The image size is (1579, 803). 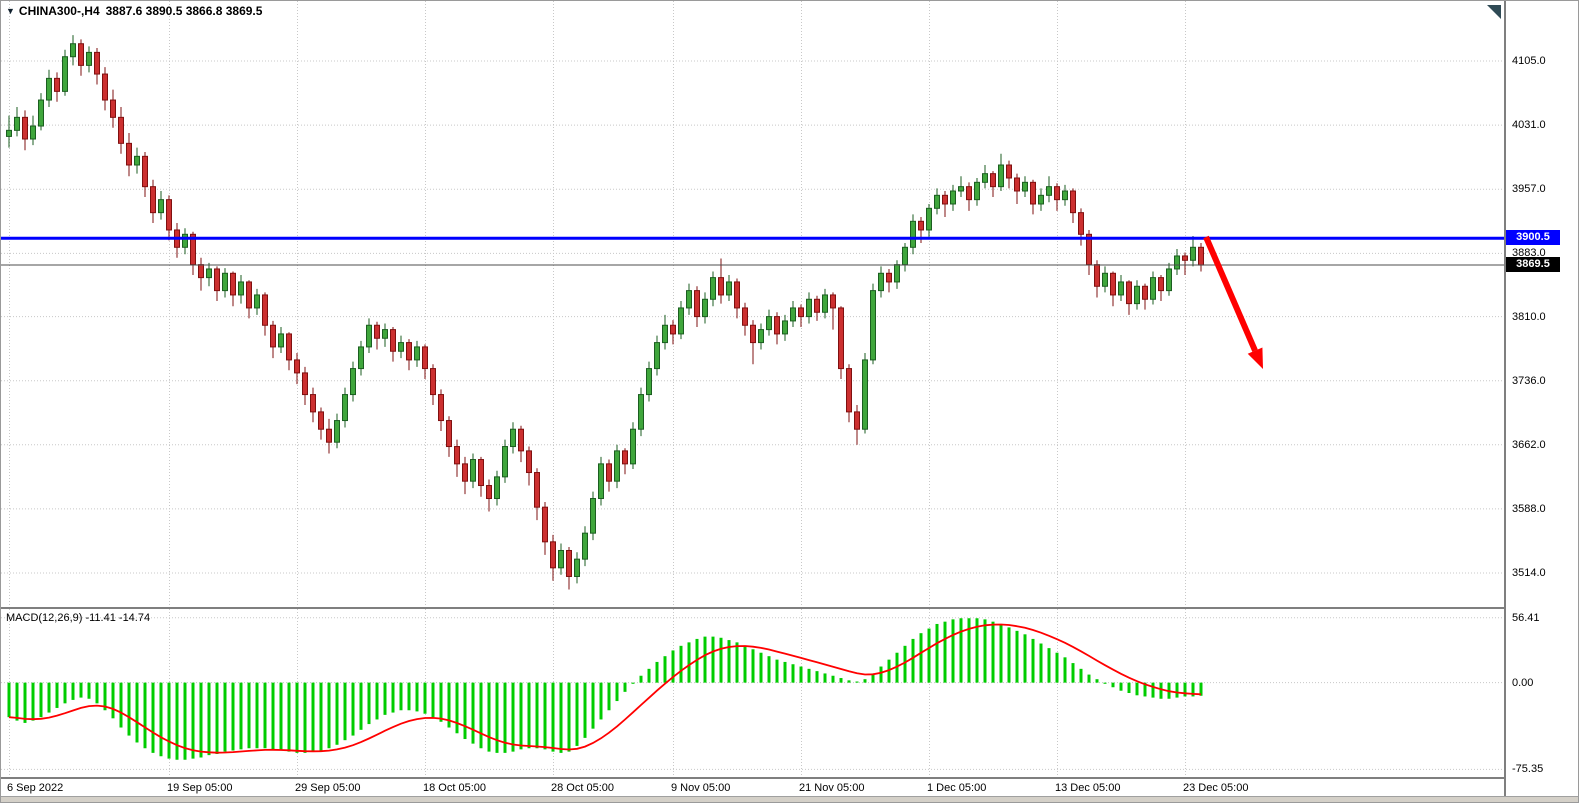 What do you see at coordinates (1529, 61) in the screenshot?
I see `price-tick-label: 4105.0` at bounding box center [1529, 61].